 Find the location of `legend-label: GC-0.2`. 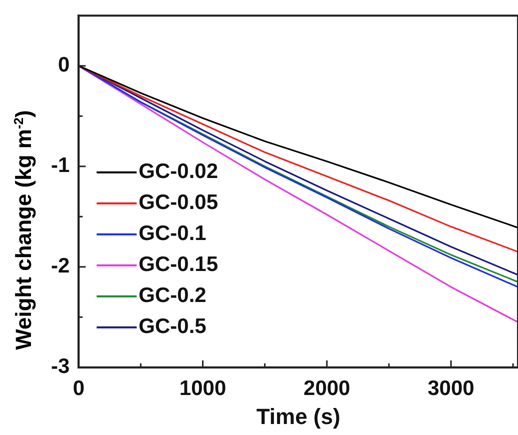

legend-label: GC-0.2 is located at coordinates (172, 296).